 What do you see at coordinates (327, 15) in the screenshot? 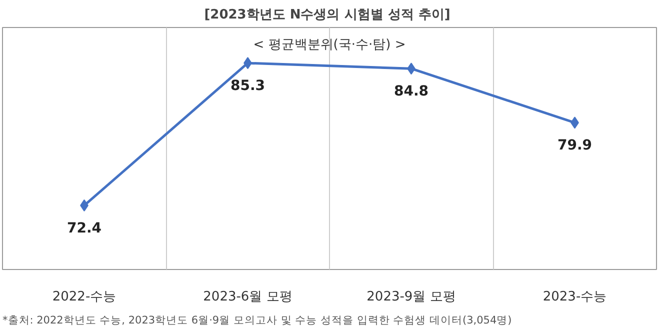
I see `chart-title: [2023학년도 N수생의 시험별 성적 추이]` at bounding box center [327, 15].